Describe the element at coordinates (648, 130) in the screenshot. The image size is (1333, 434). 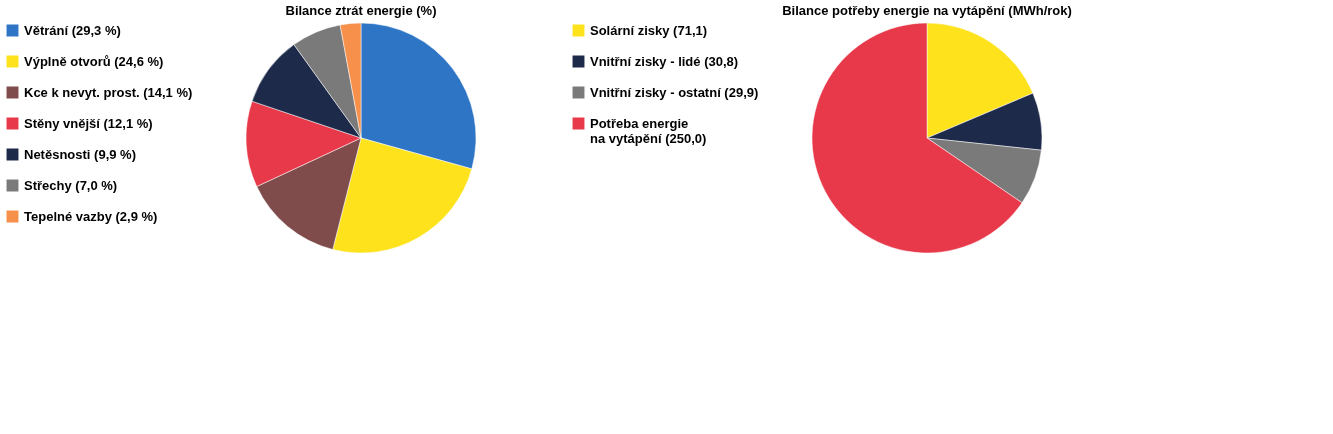
I see `legend-label: Potřeba energie na vytápění (250,0)` at that location.